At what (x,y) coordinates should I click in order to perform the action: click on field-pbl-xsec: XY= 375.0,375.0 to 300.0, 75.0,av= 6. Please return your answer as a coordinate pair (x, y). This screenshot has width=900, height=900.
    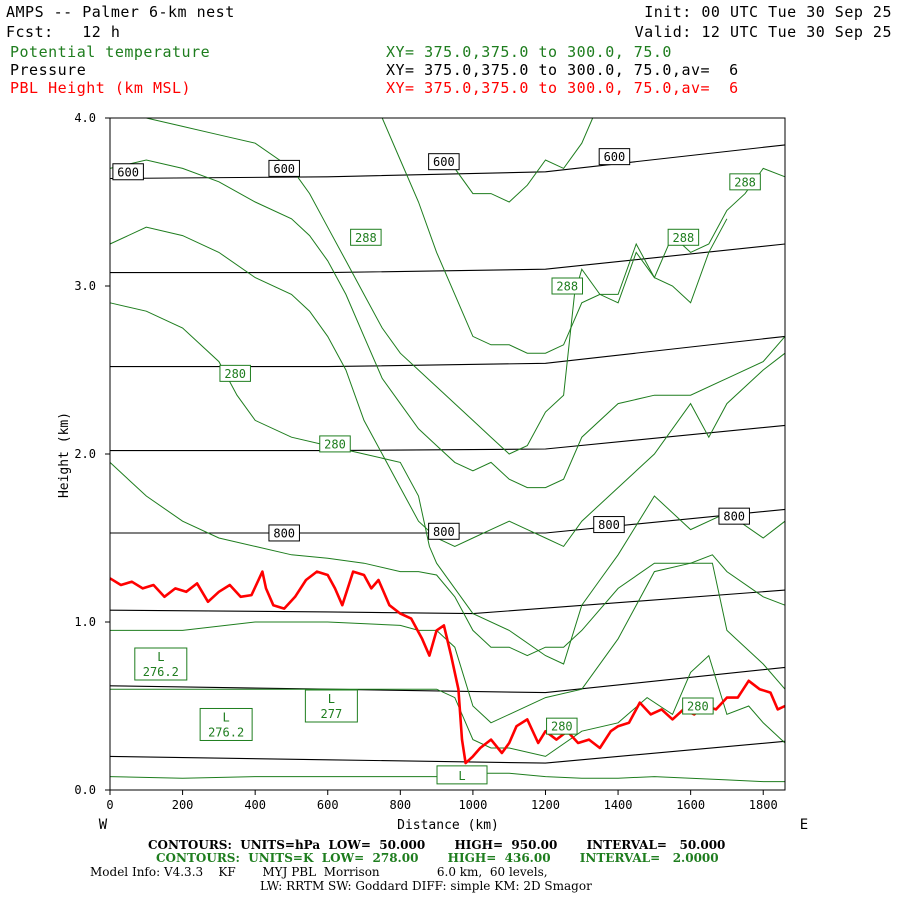
    Looking at the image, I should click on (562, 88).